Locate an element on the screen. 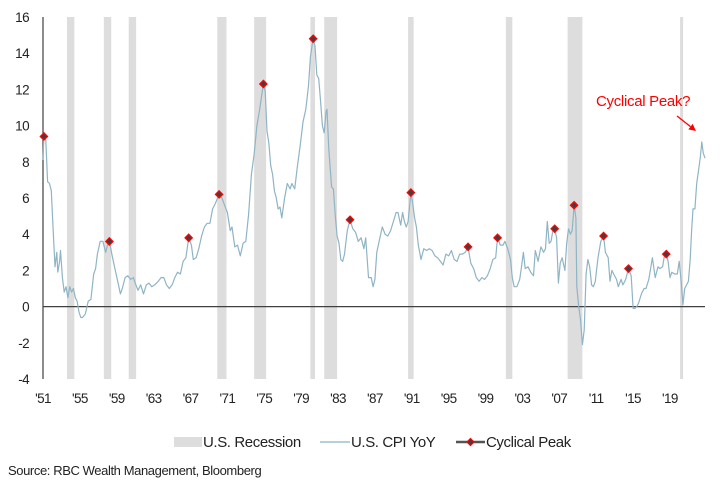 This screenshot has width=724, height=488. y-tick-label: 12 is located at coordinates (22, 89).